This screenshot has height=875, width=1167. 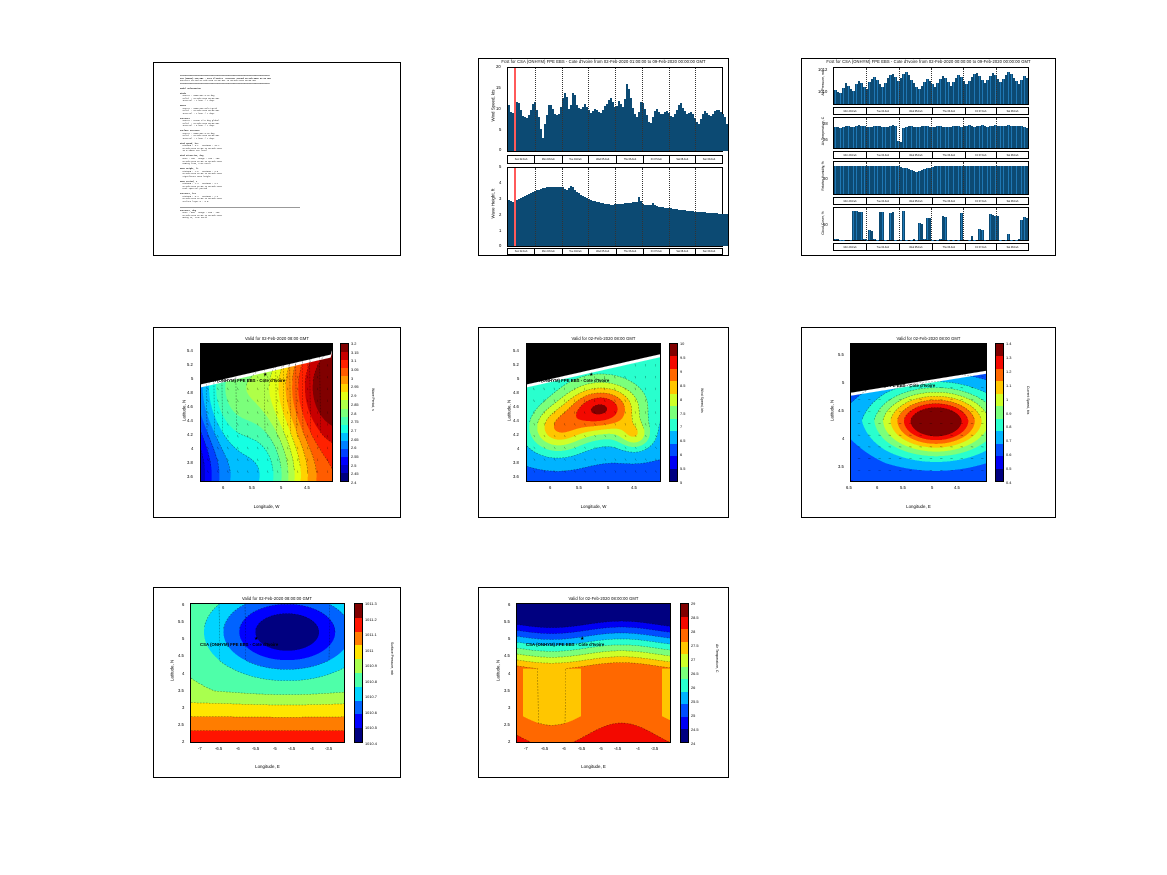 I want to click on map-xtick: -5, so click(x=275, y=748).